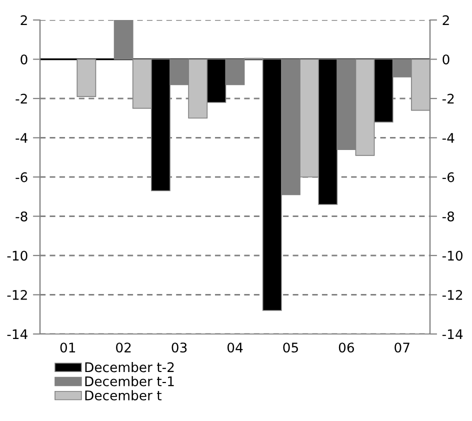 The height and width of the screenshot is (421, 472). Describe the element at coordinates (24, 59) in the screenshot. I see `y-tick-label: 0` at that location.